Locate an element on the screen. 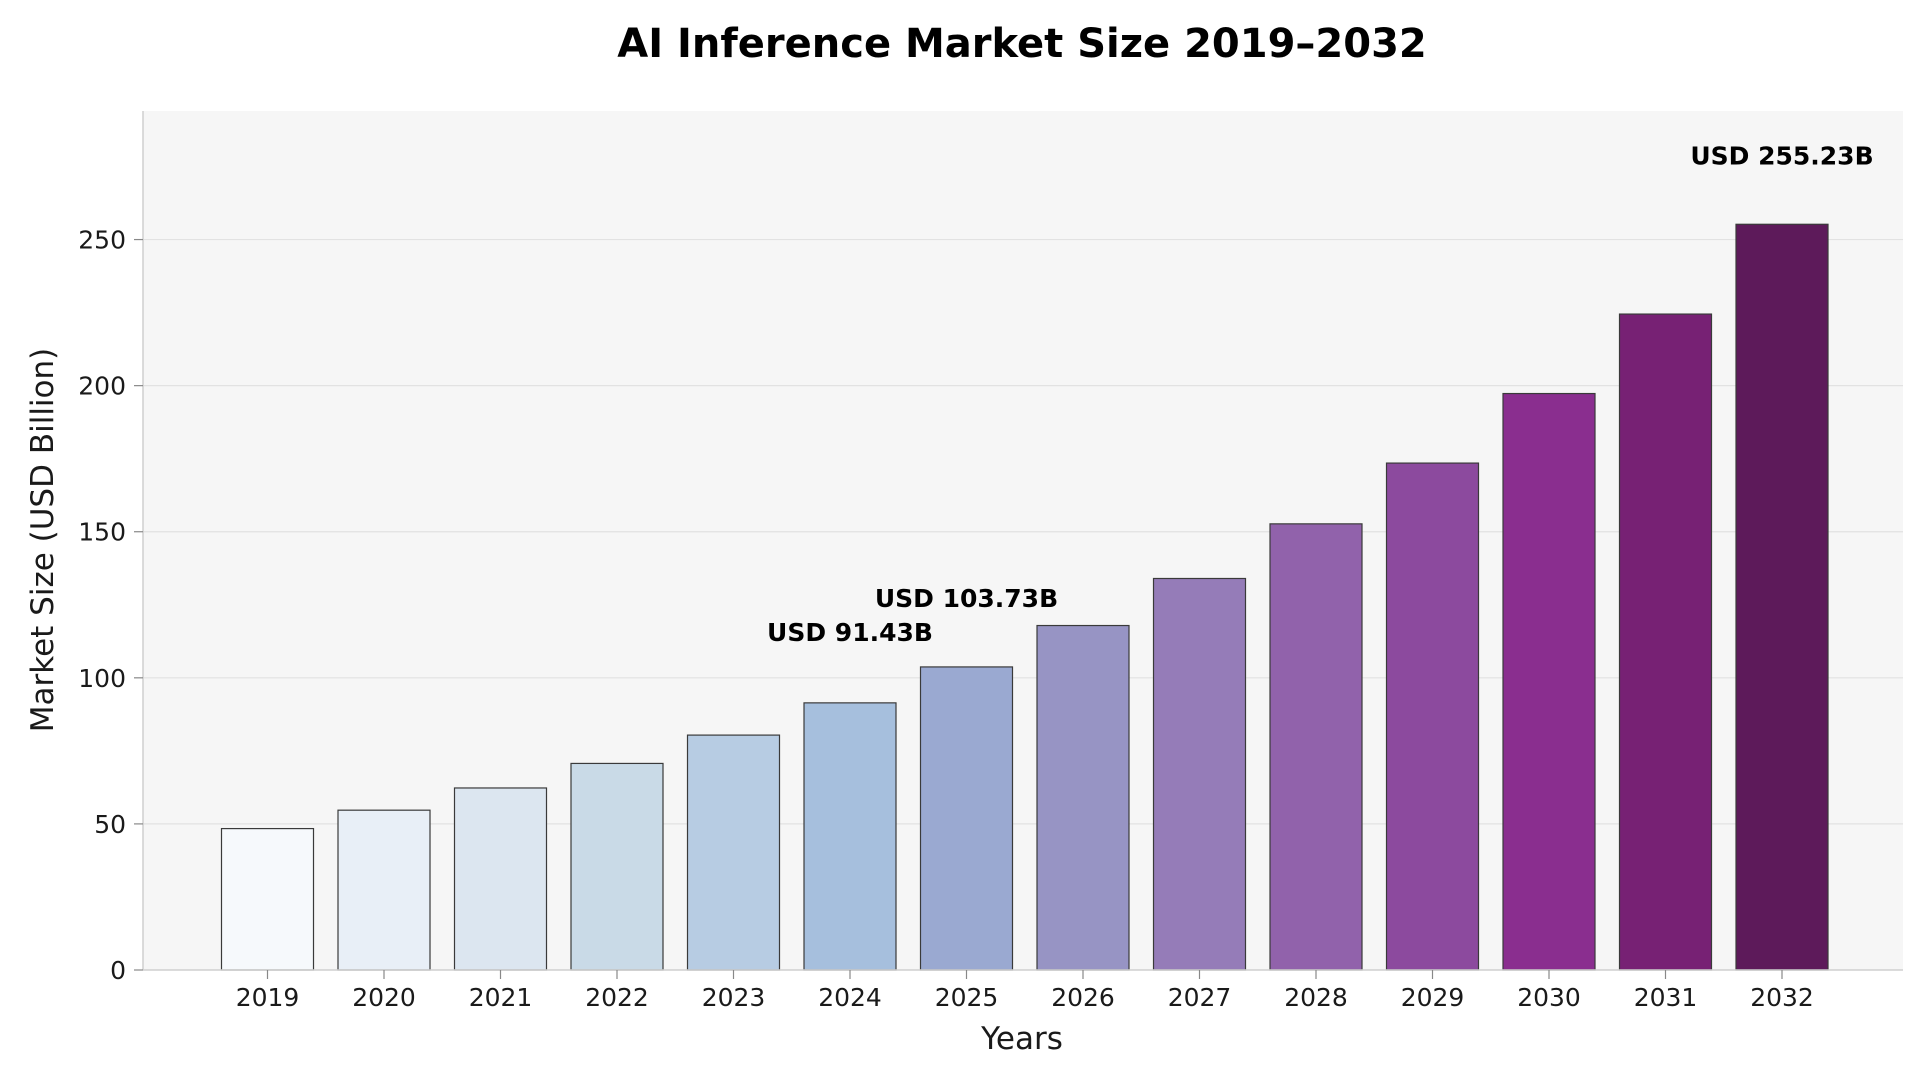  x-tick-label: 2022 is located at coordinates (617, 997).